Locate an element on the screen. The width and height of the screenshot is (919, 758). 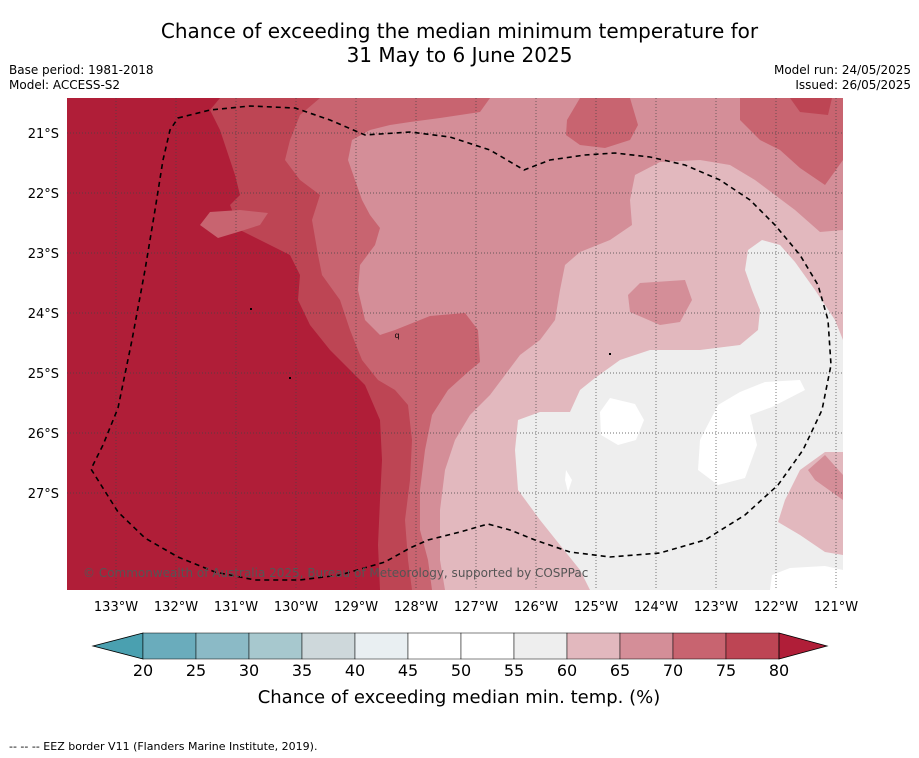
lon-label: 127°W is located at coordinates (476, 607).